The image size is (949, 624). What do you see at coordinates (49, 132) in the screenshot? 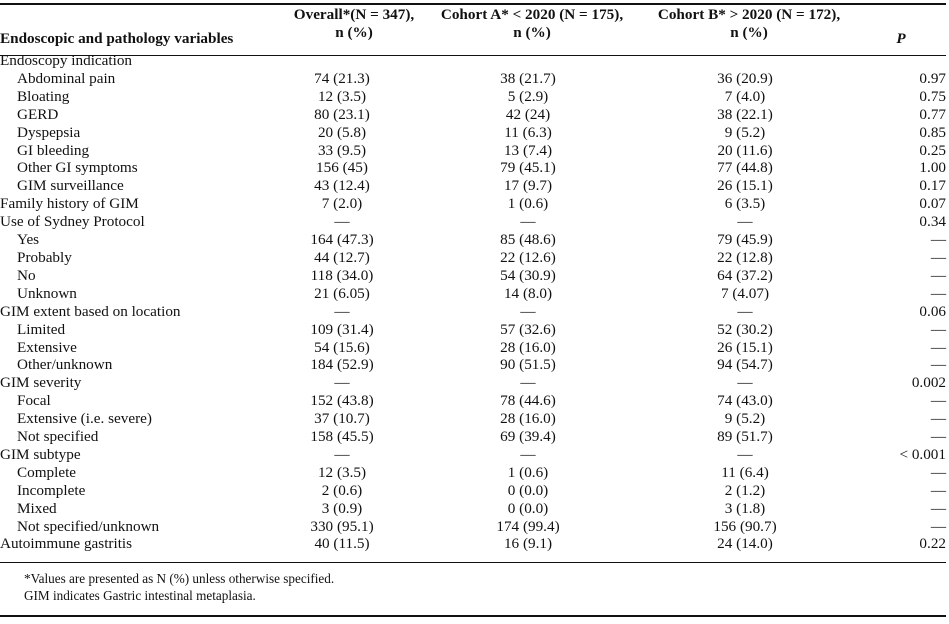
I see `row-label: Dyspepsia` at bounding box center [49, 132].